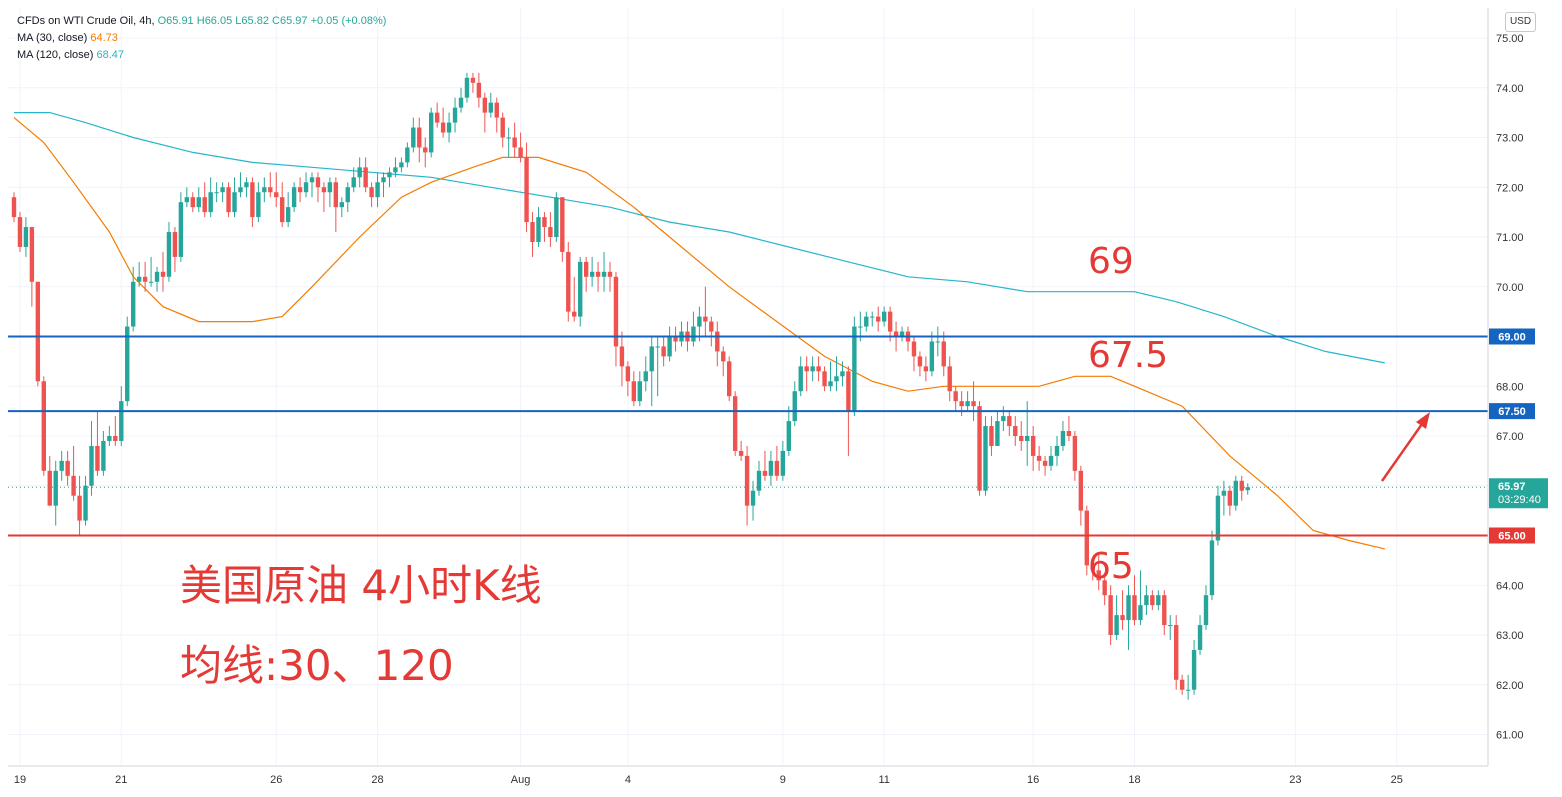 The image size is (1562, 797). What do you see at coordinates (52, 38) in the screenshot?
I see `ma30-label: MA (30, close)` at bounding box center [52, 38].